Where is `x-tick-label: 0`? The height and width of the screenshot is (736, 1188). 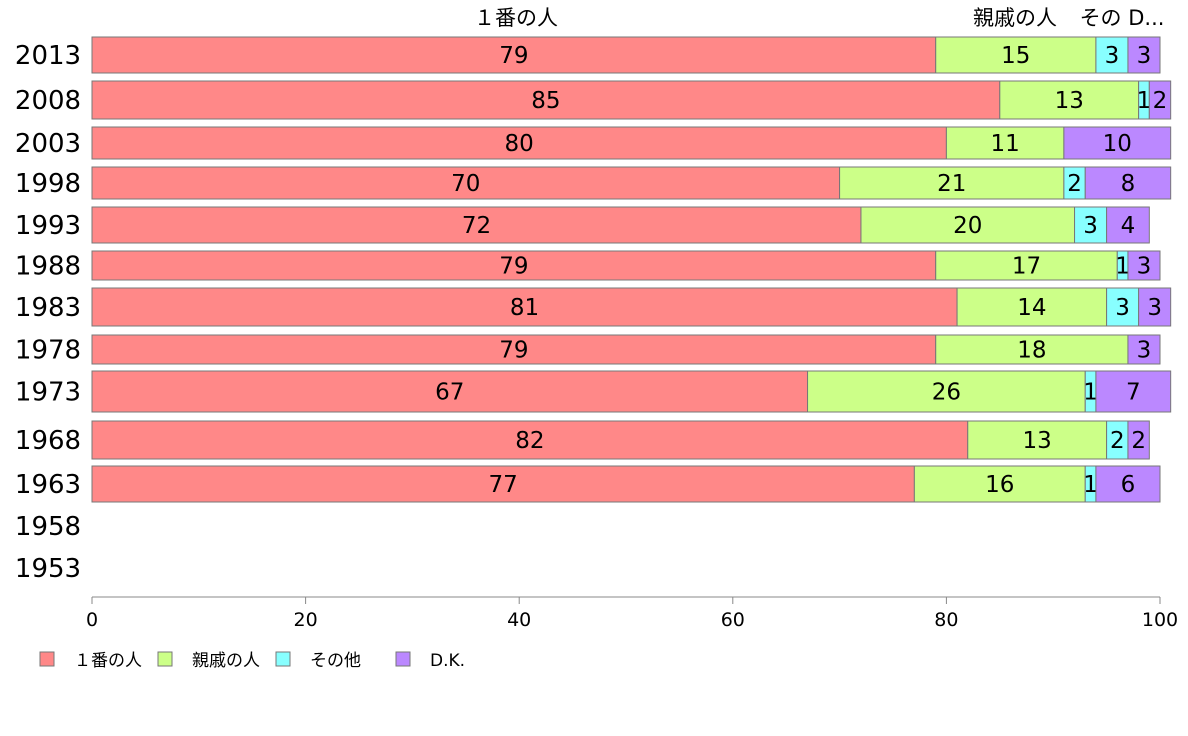 x-tick-label: 0 is located at coordinates (92, 620).